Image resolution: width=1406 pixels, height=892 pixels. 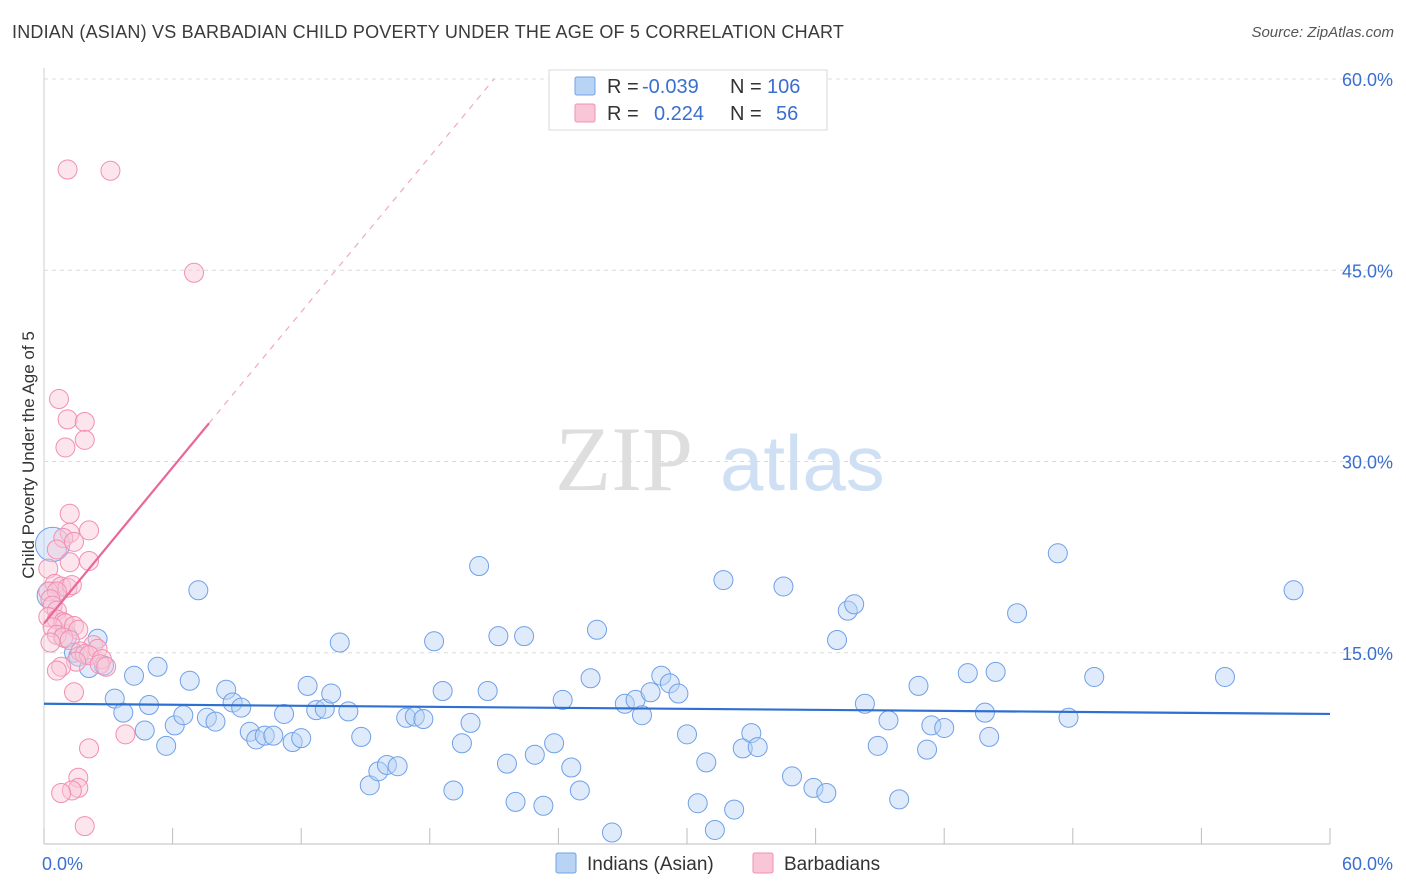 I want to click on chart-source: Source: ZipAtlas.com, so click(x=1322, y=32).